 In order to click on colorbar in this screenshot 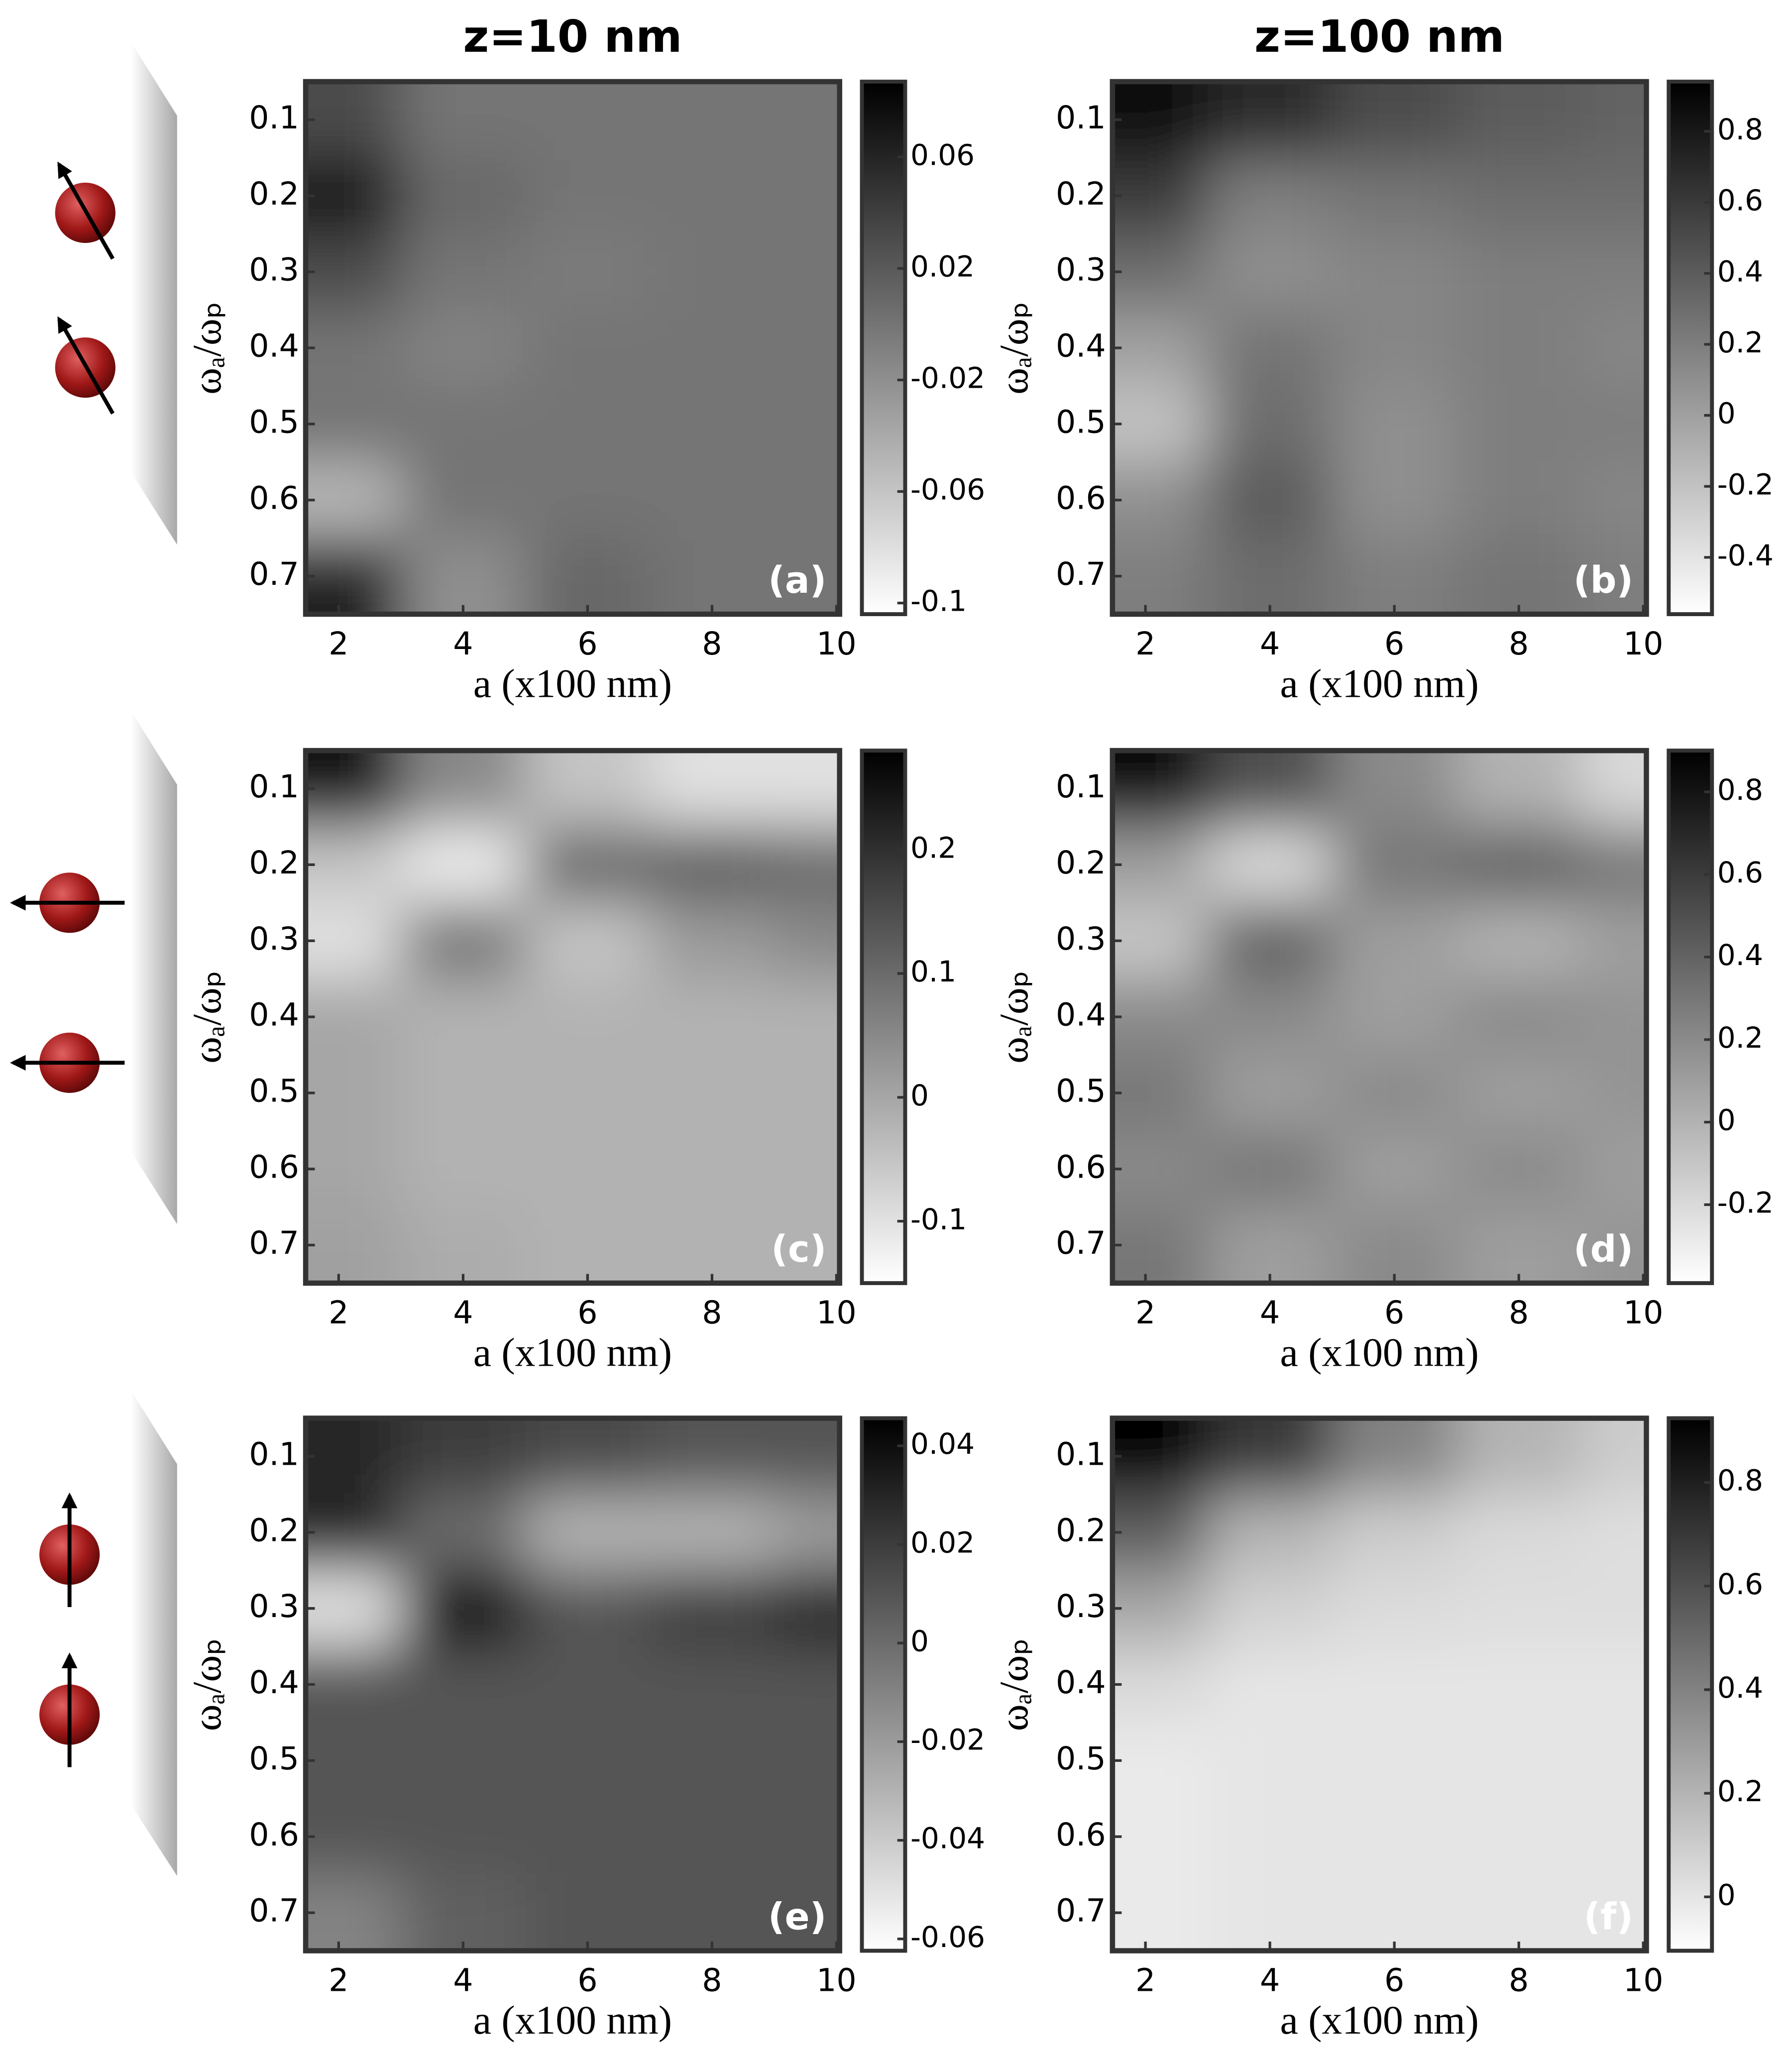, I will do `click(884, 348)`.